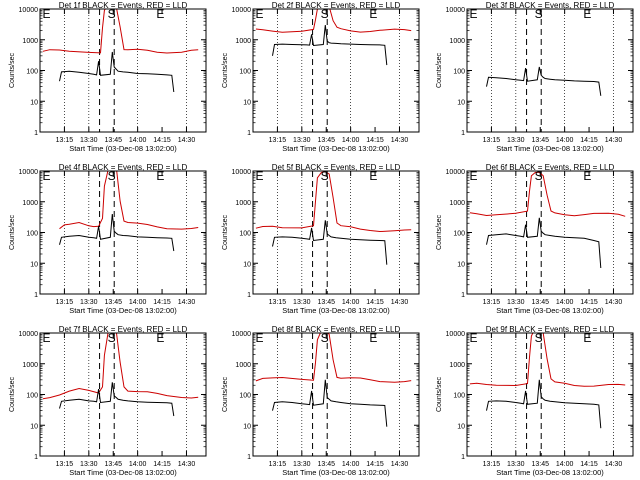  What do you see at coordinates (550, 329) in the screenshot?
I see `panel-title: Det 9f BLACK = Events, RED = LLD` at bounding box center [550, 329].